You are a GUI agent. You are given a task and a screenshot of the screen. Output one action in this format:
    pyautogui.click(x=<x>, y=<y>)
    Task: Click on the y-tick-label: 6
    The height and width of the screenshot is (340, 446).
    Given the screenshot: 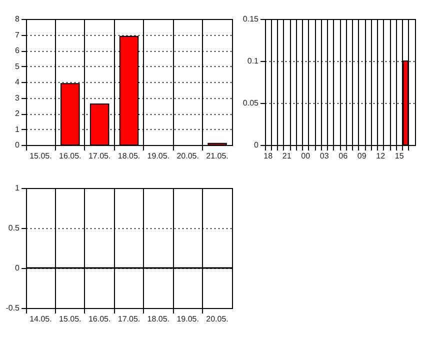 What is the action you would take?
    pyautogui.click(x=17, y=50)
    